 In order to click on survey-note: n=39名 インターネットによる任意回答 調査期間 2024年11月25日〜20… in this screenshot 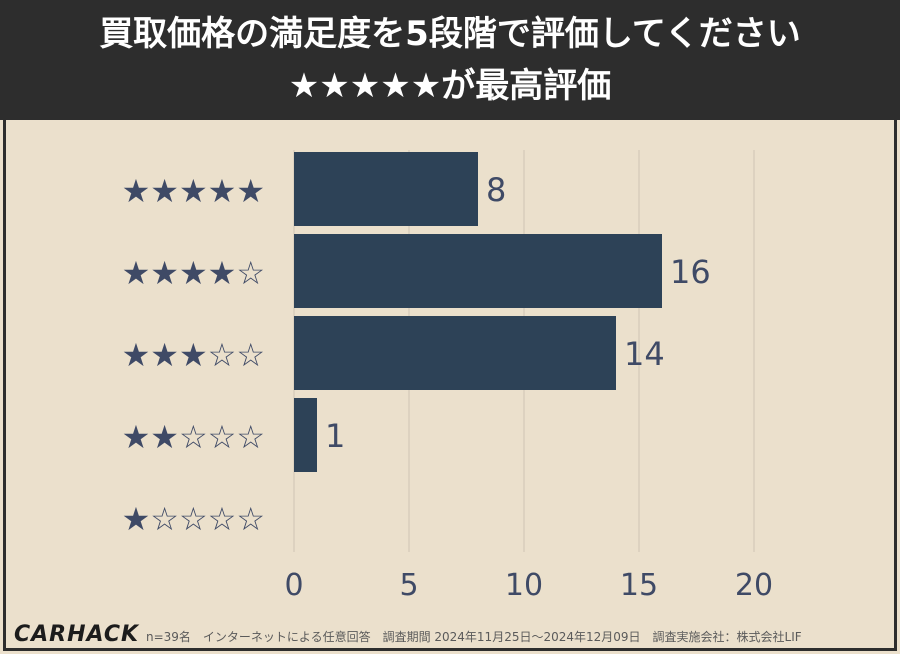, I will do `click(474, 637)`.